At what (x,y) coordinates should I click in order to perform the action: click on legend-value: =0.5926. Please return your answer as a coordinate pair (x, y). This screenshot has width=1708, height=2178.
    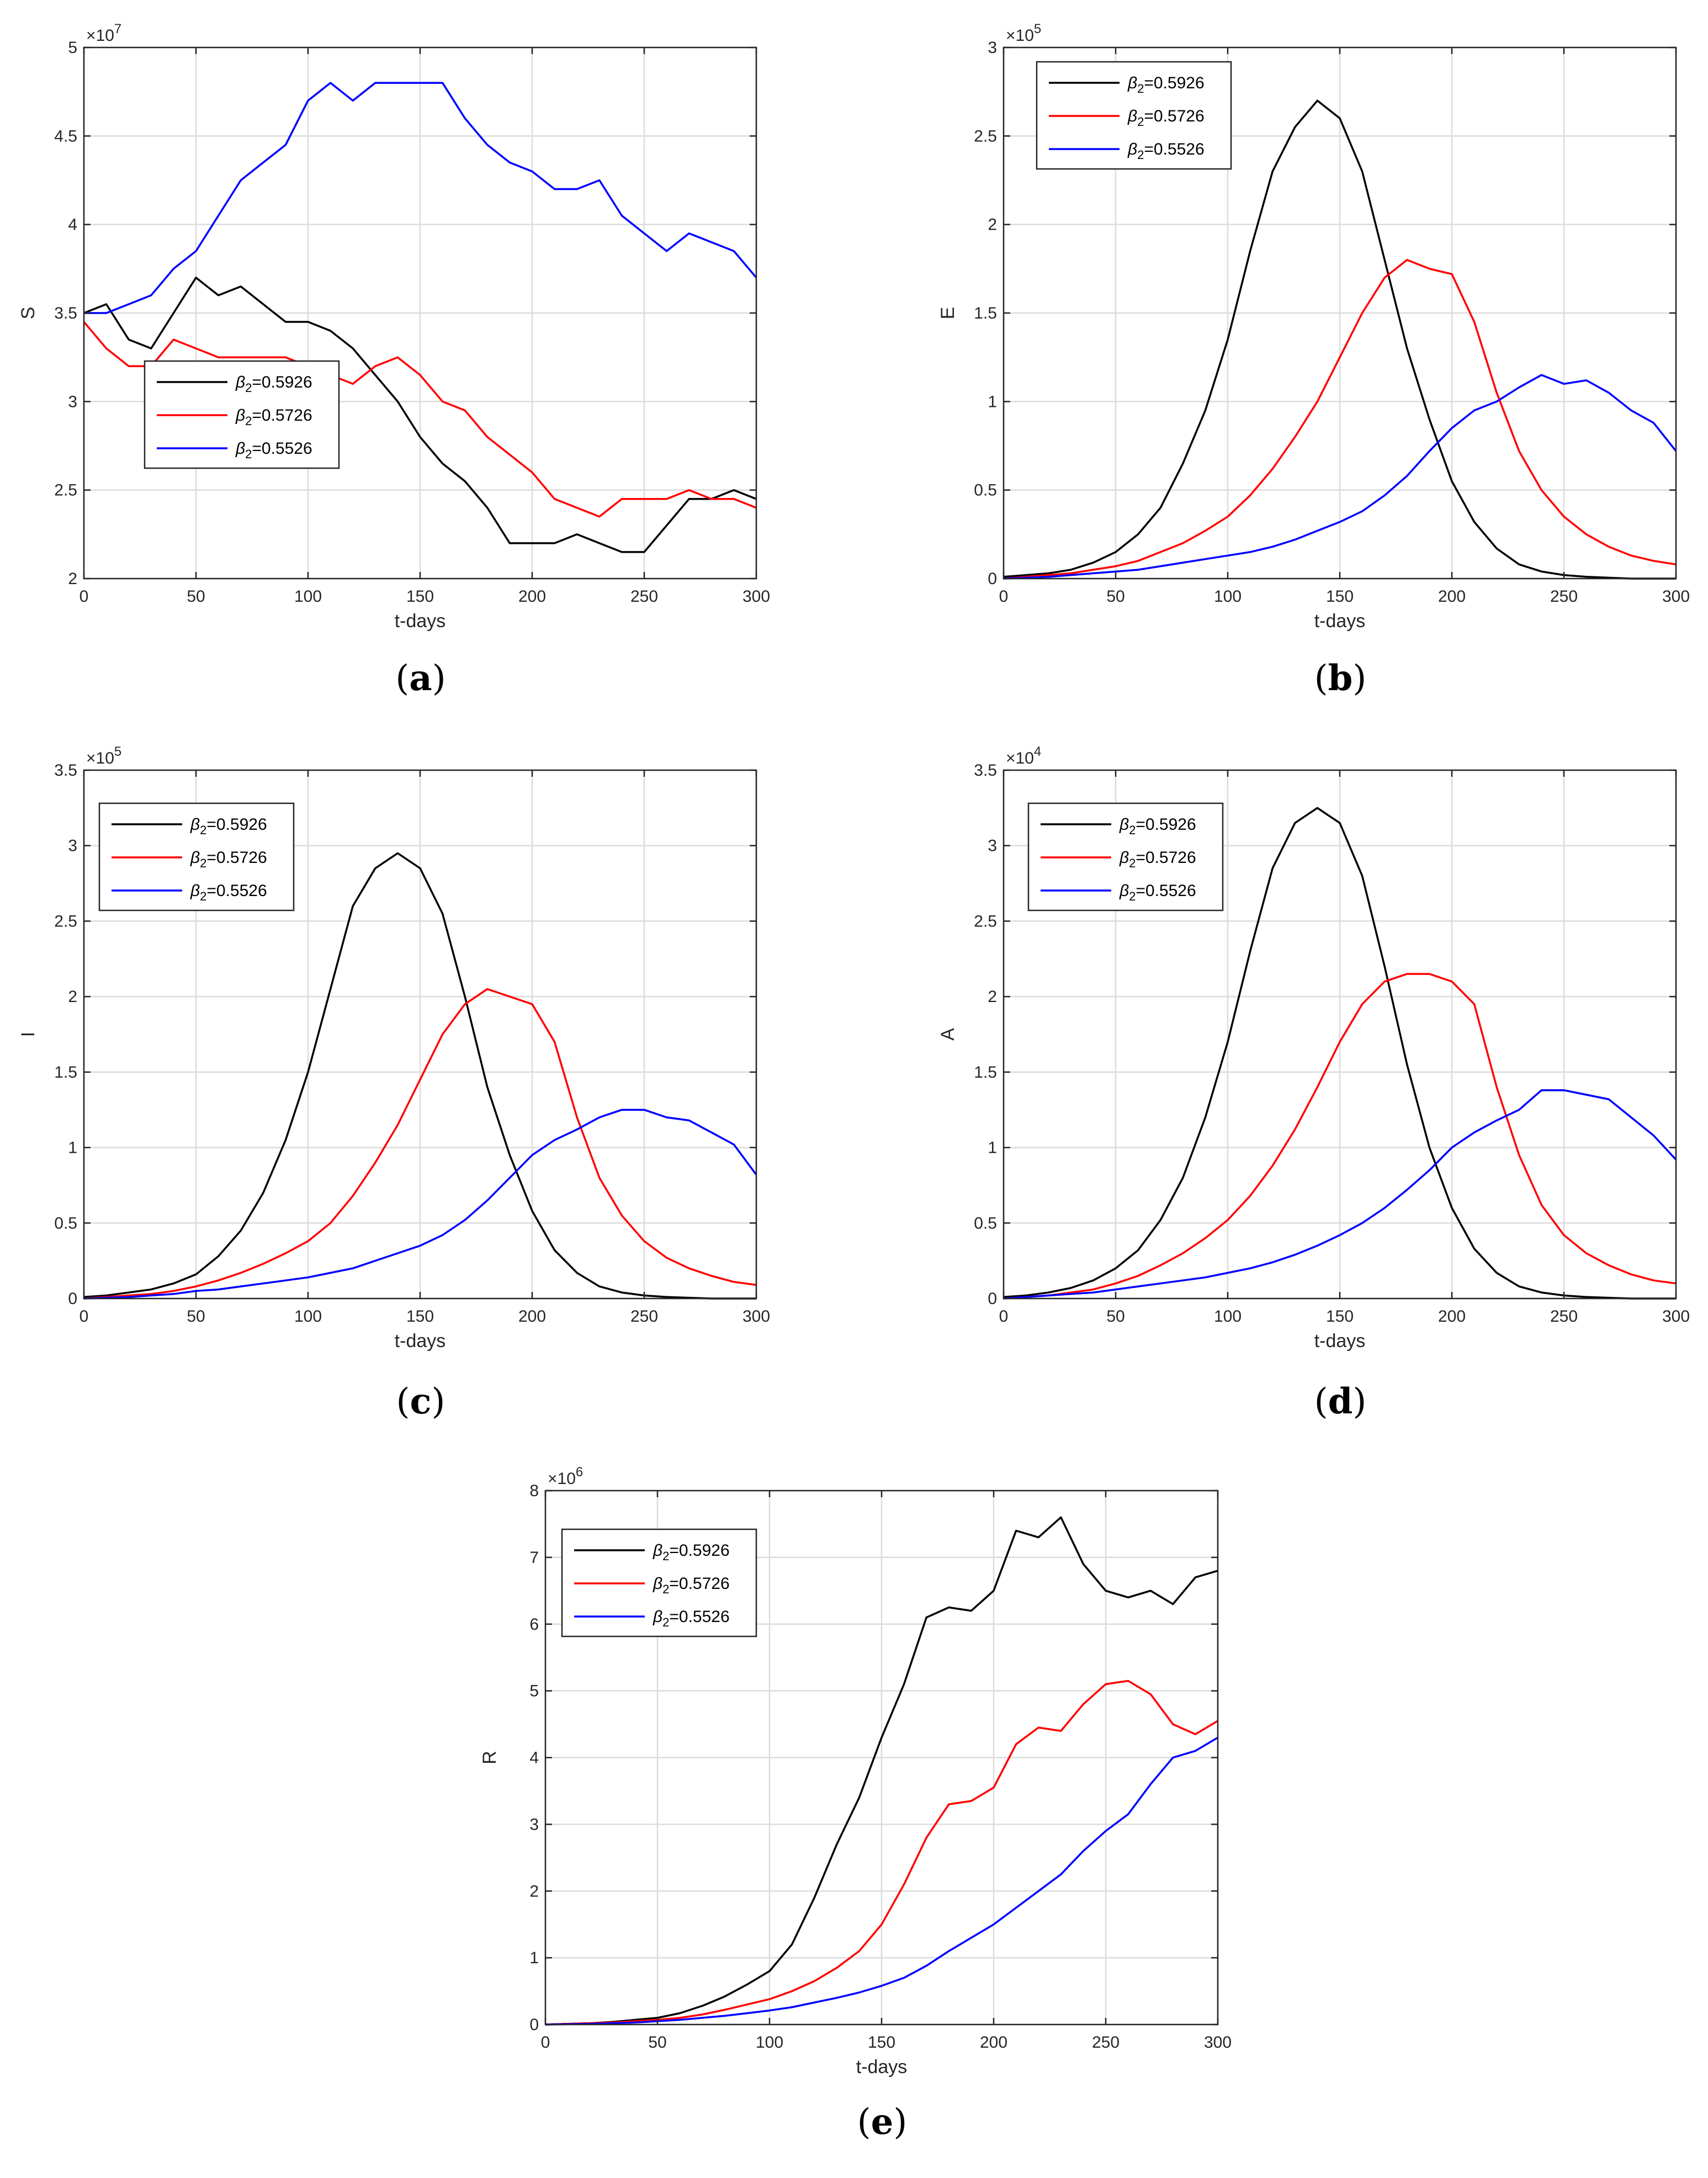
    Looking at the image, I should click on (282, 382).